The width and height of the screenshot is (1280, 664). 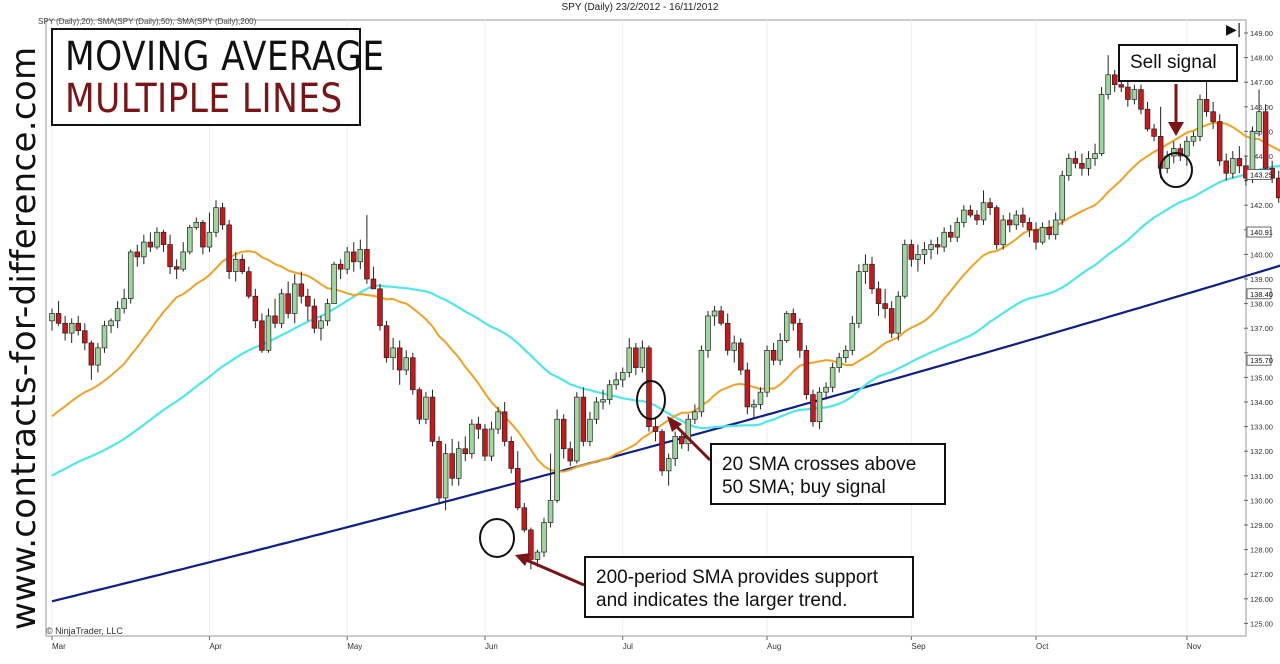 I want to click on sell-signal-callout: Sell signal, so click(x=1178, y=63).